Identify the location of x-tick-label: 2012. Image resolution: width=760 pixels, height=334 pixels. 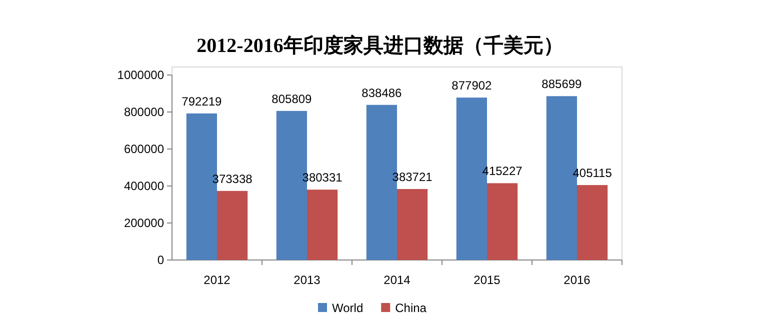
(217, 280).